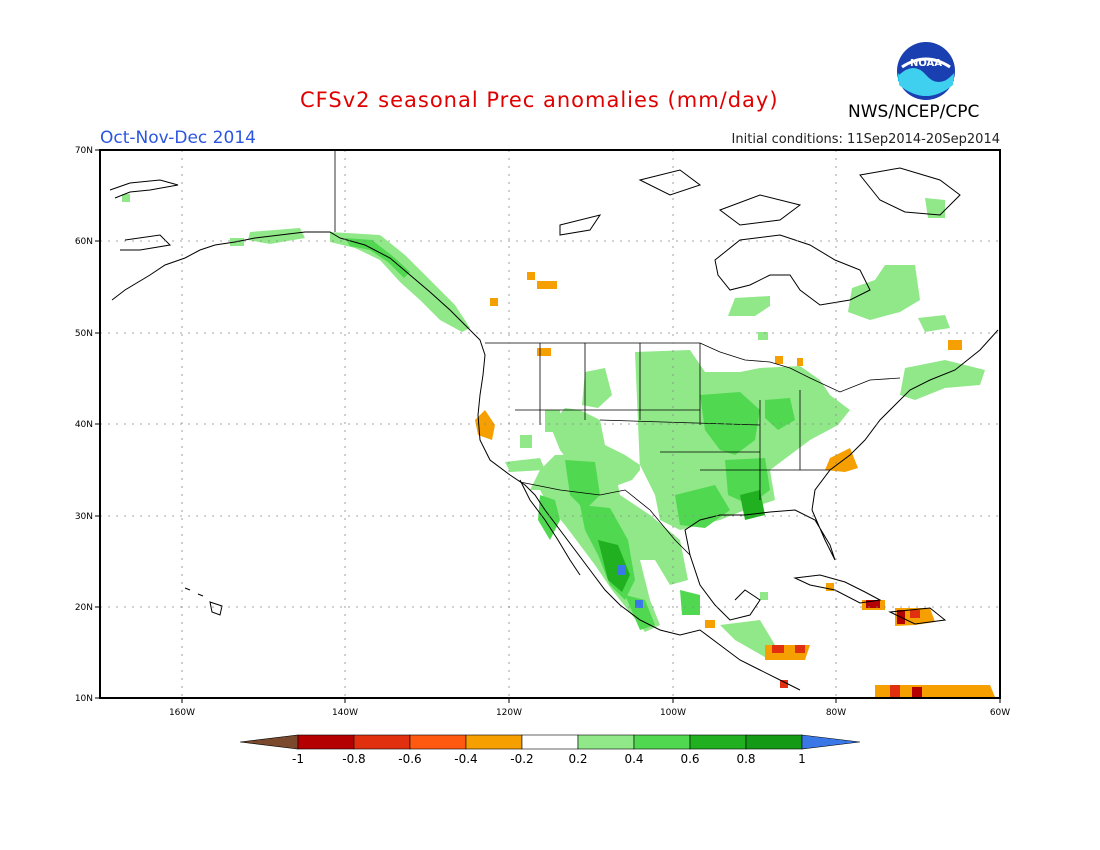  I want to click on noaa-logo: NOAA, so click(926, 71).